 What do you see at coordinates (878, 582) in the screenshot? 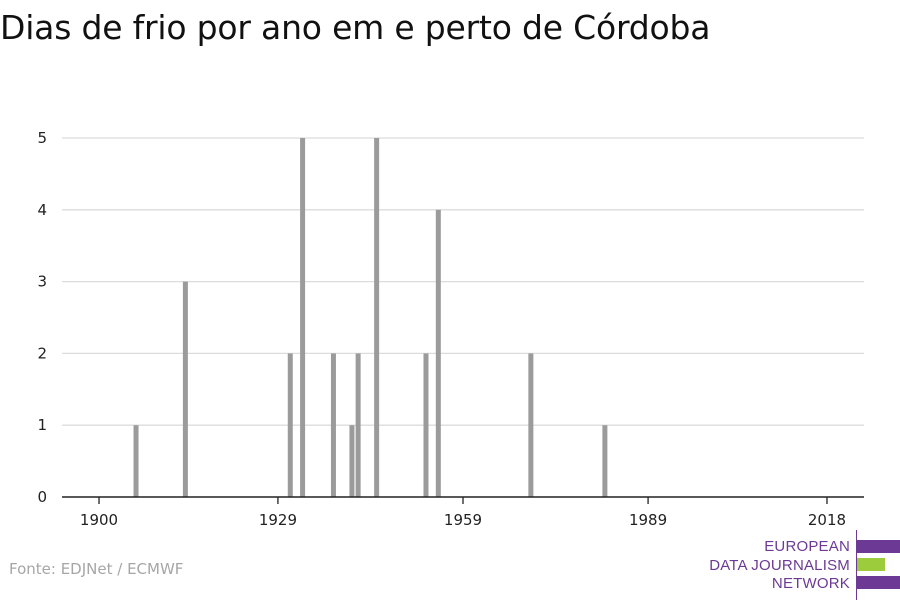
I see `logo-bar-bottom` at bounding box center [878, 582].